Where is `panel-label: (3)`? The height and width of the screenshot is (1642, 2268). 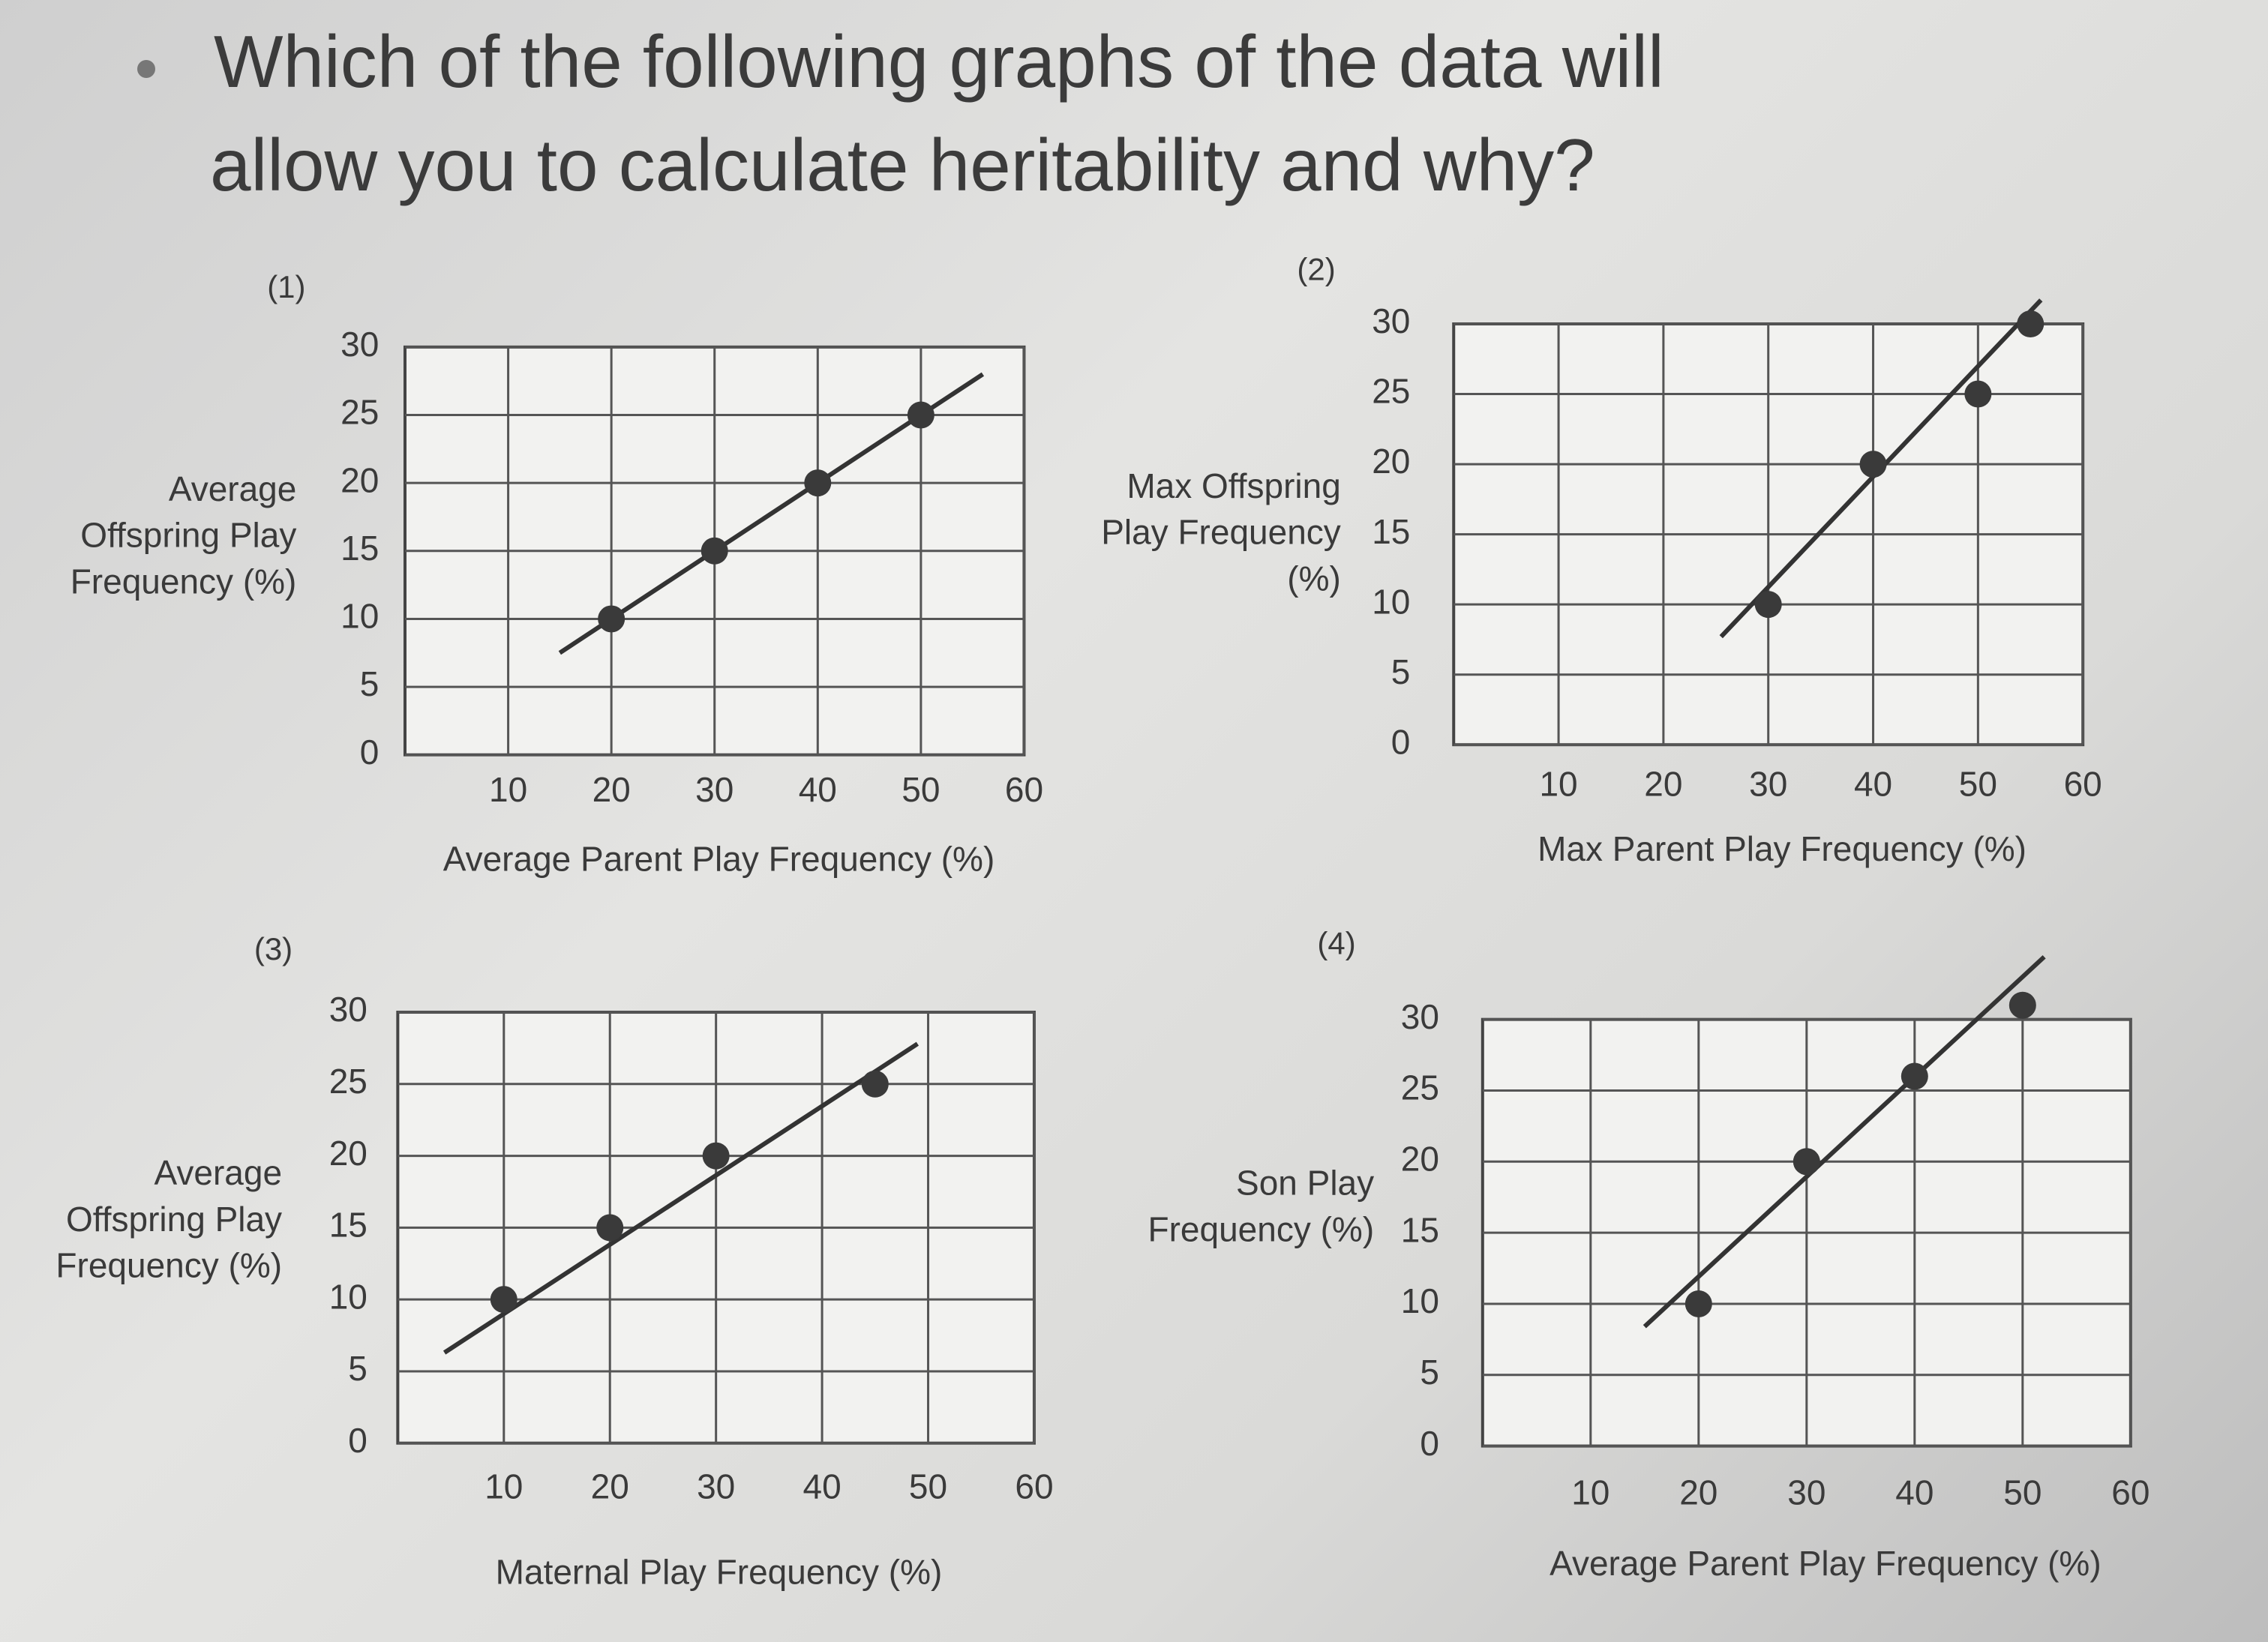
panel-label: (3) is located at coordinates (273, 948).